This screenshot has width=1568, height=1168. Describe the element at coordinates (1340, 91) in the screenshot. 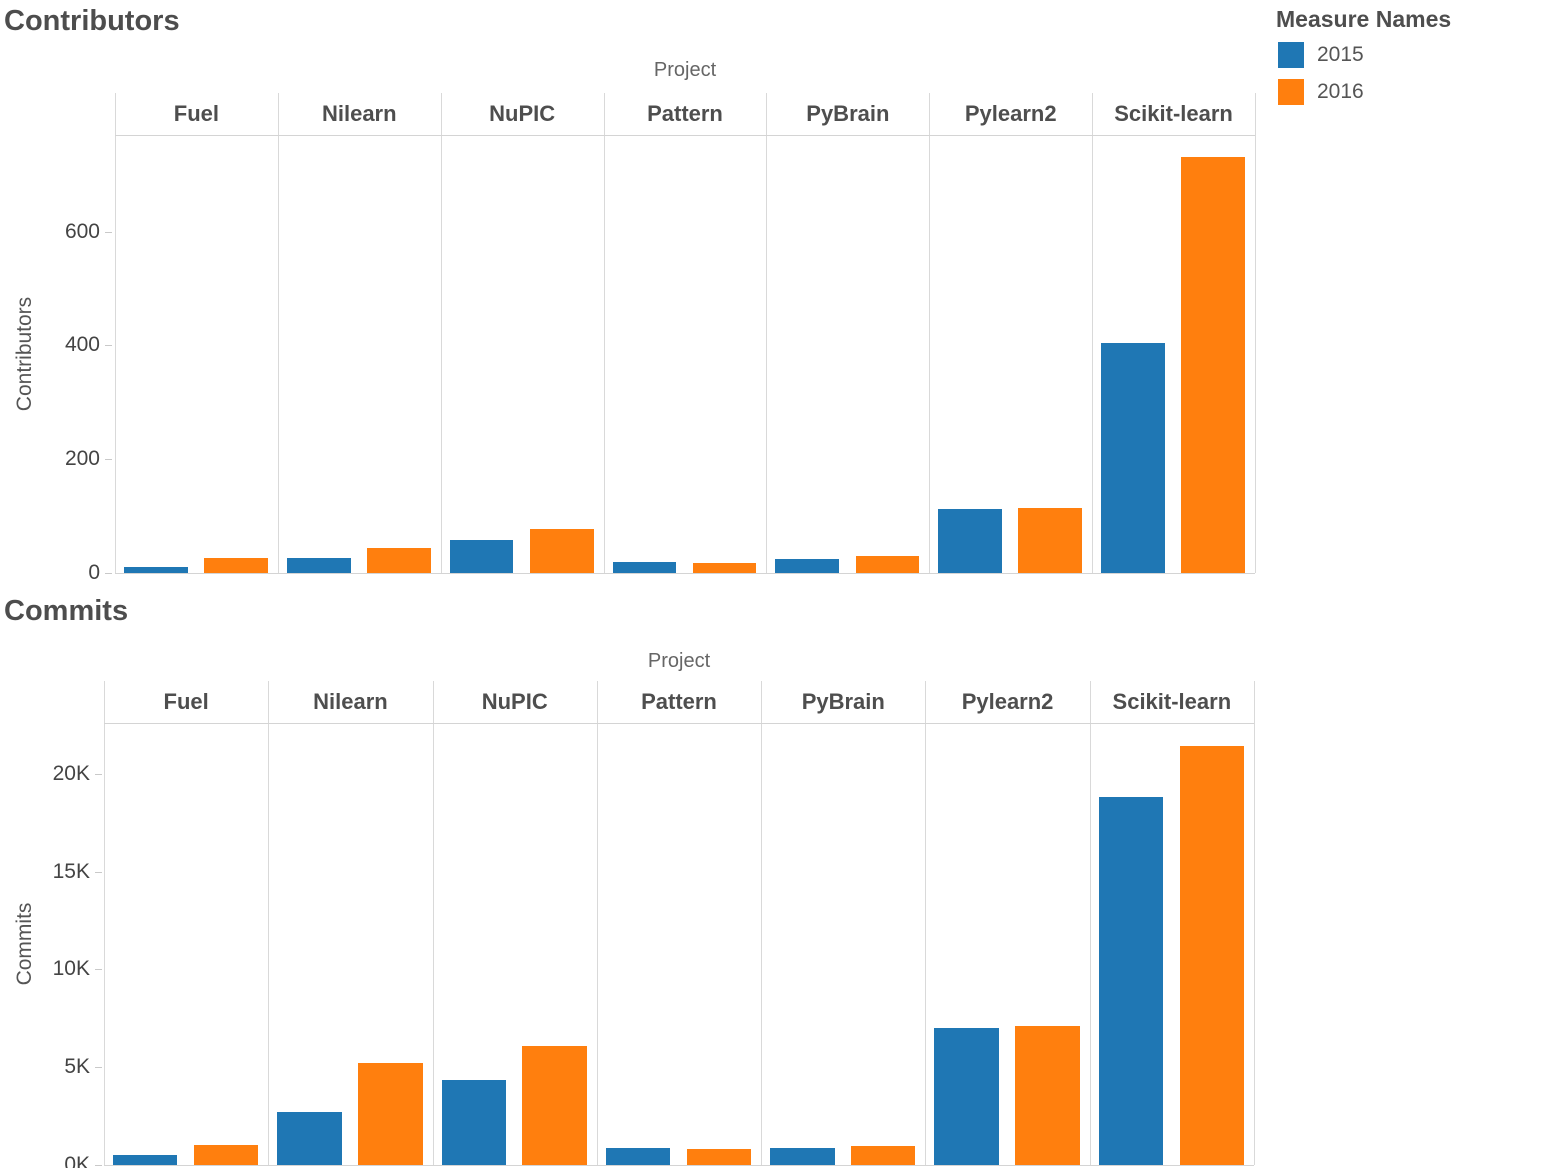

I see `legend-item-label: 2016` at that location.